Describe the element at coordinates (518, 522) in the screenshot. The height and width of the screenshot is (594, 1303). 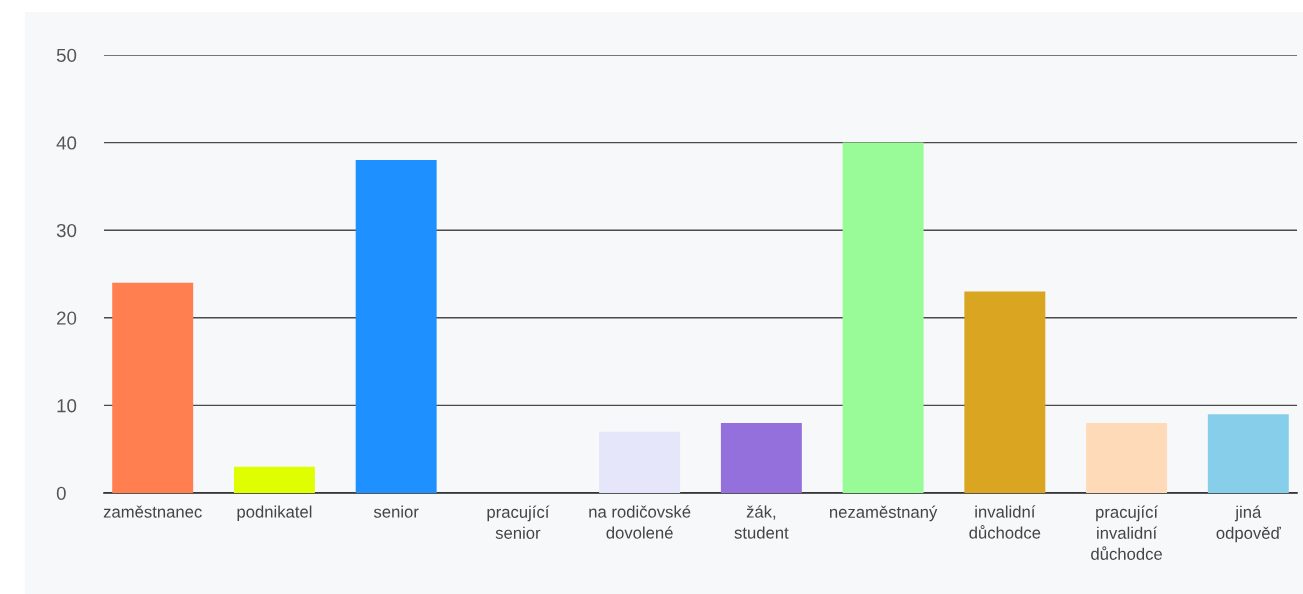
I see `x-tick-label: pracující senior` at that location.